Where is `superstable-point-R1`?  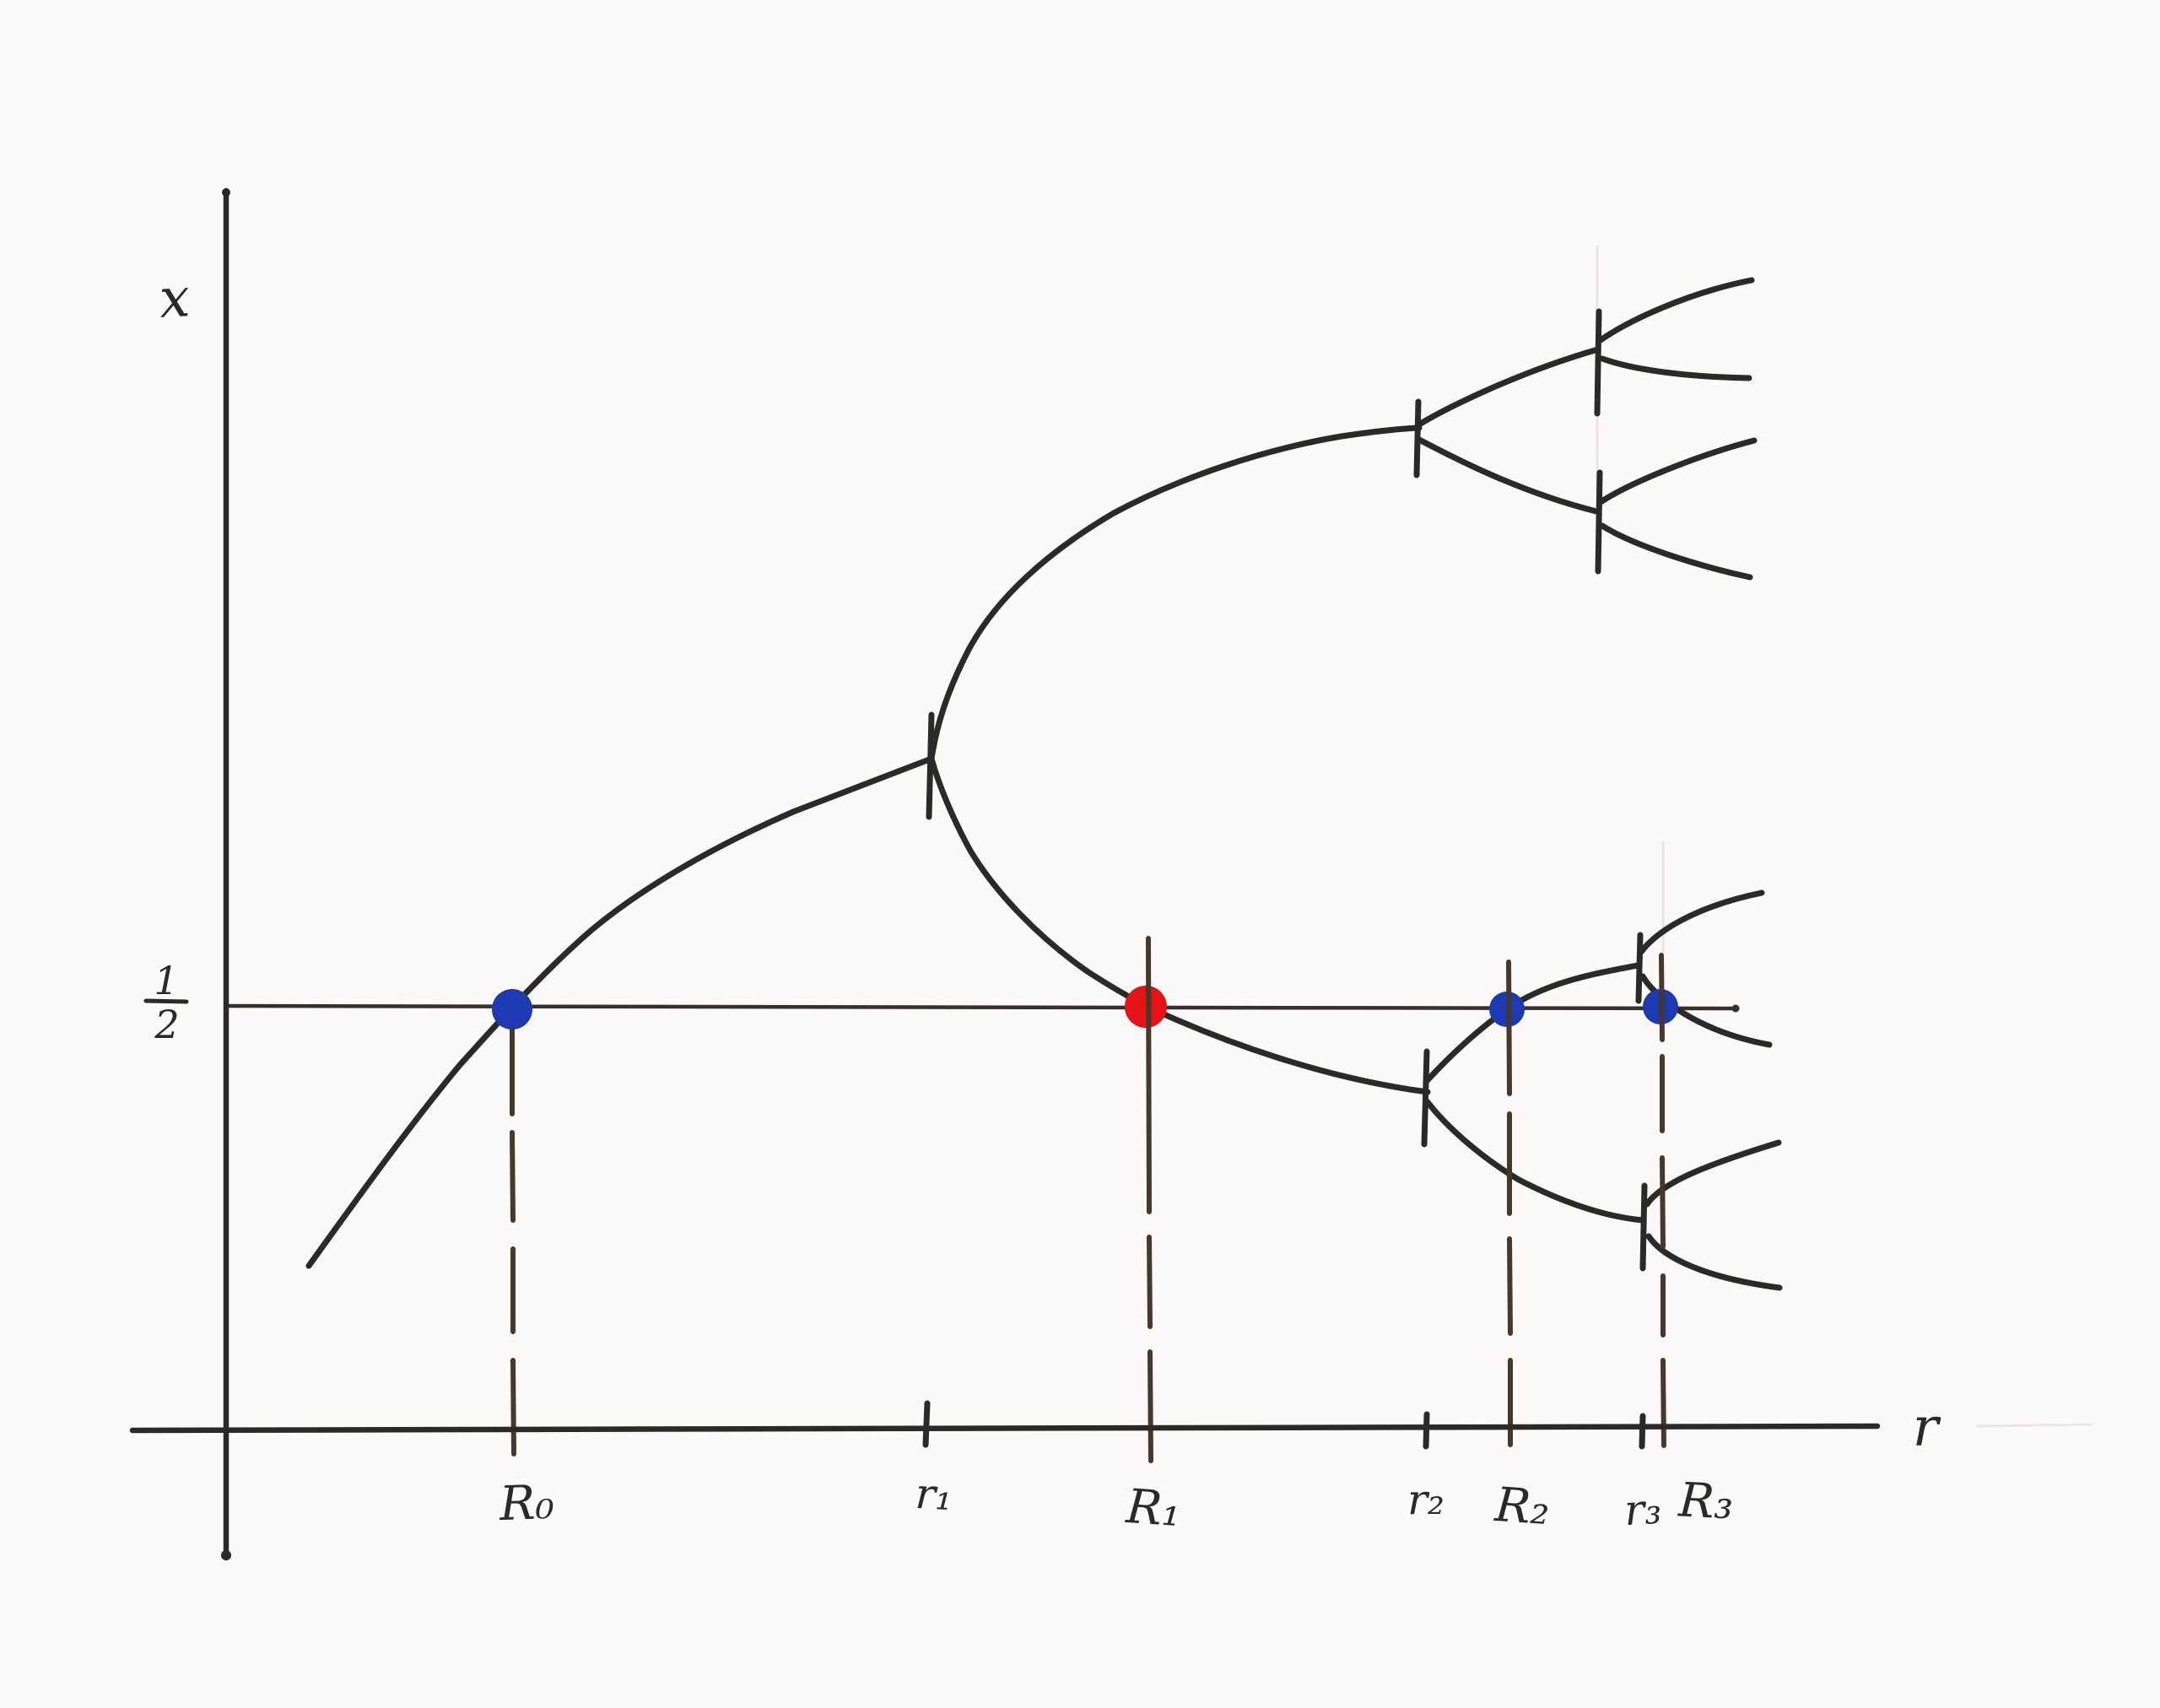 superstable-point-R1 is located at coordinates (1146, 1007).